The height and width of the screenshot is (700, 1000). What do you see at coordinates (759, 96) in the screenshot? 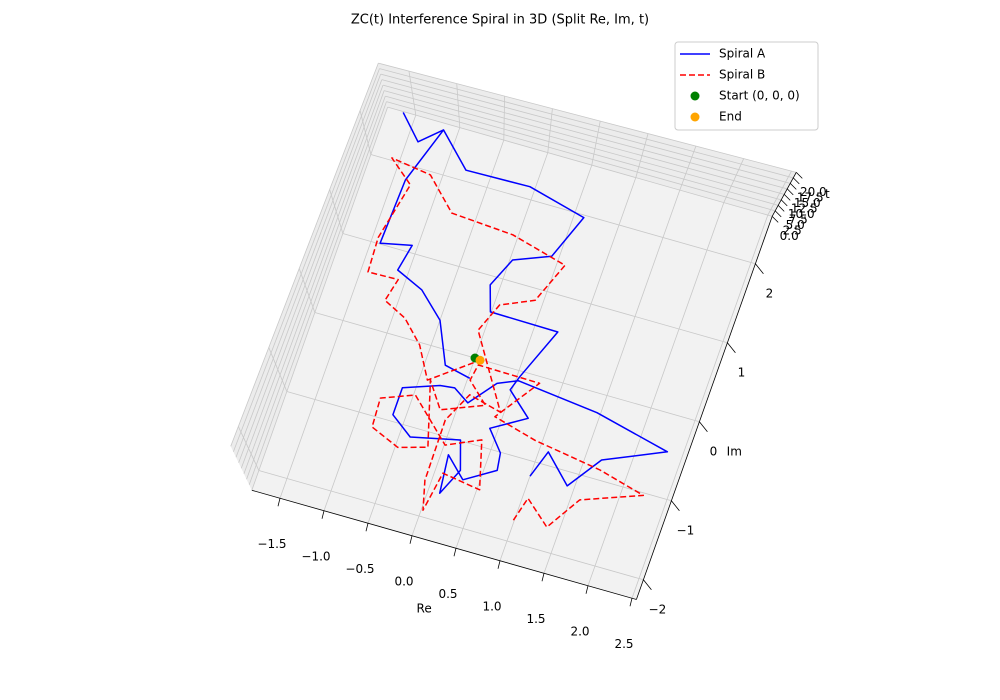
I see `legend-label: Start (0, 0, 0)` at bounding box center [759, 96].